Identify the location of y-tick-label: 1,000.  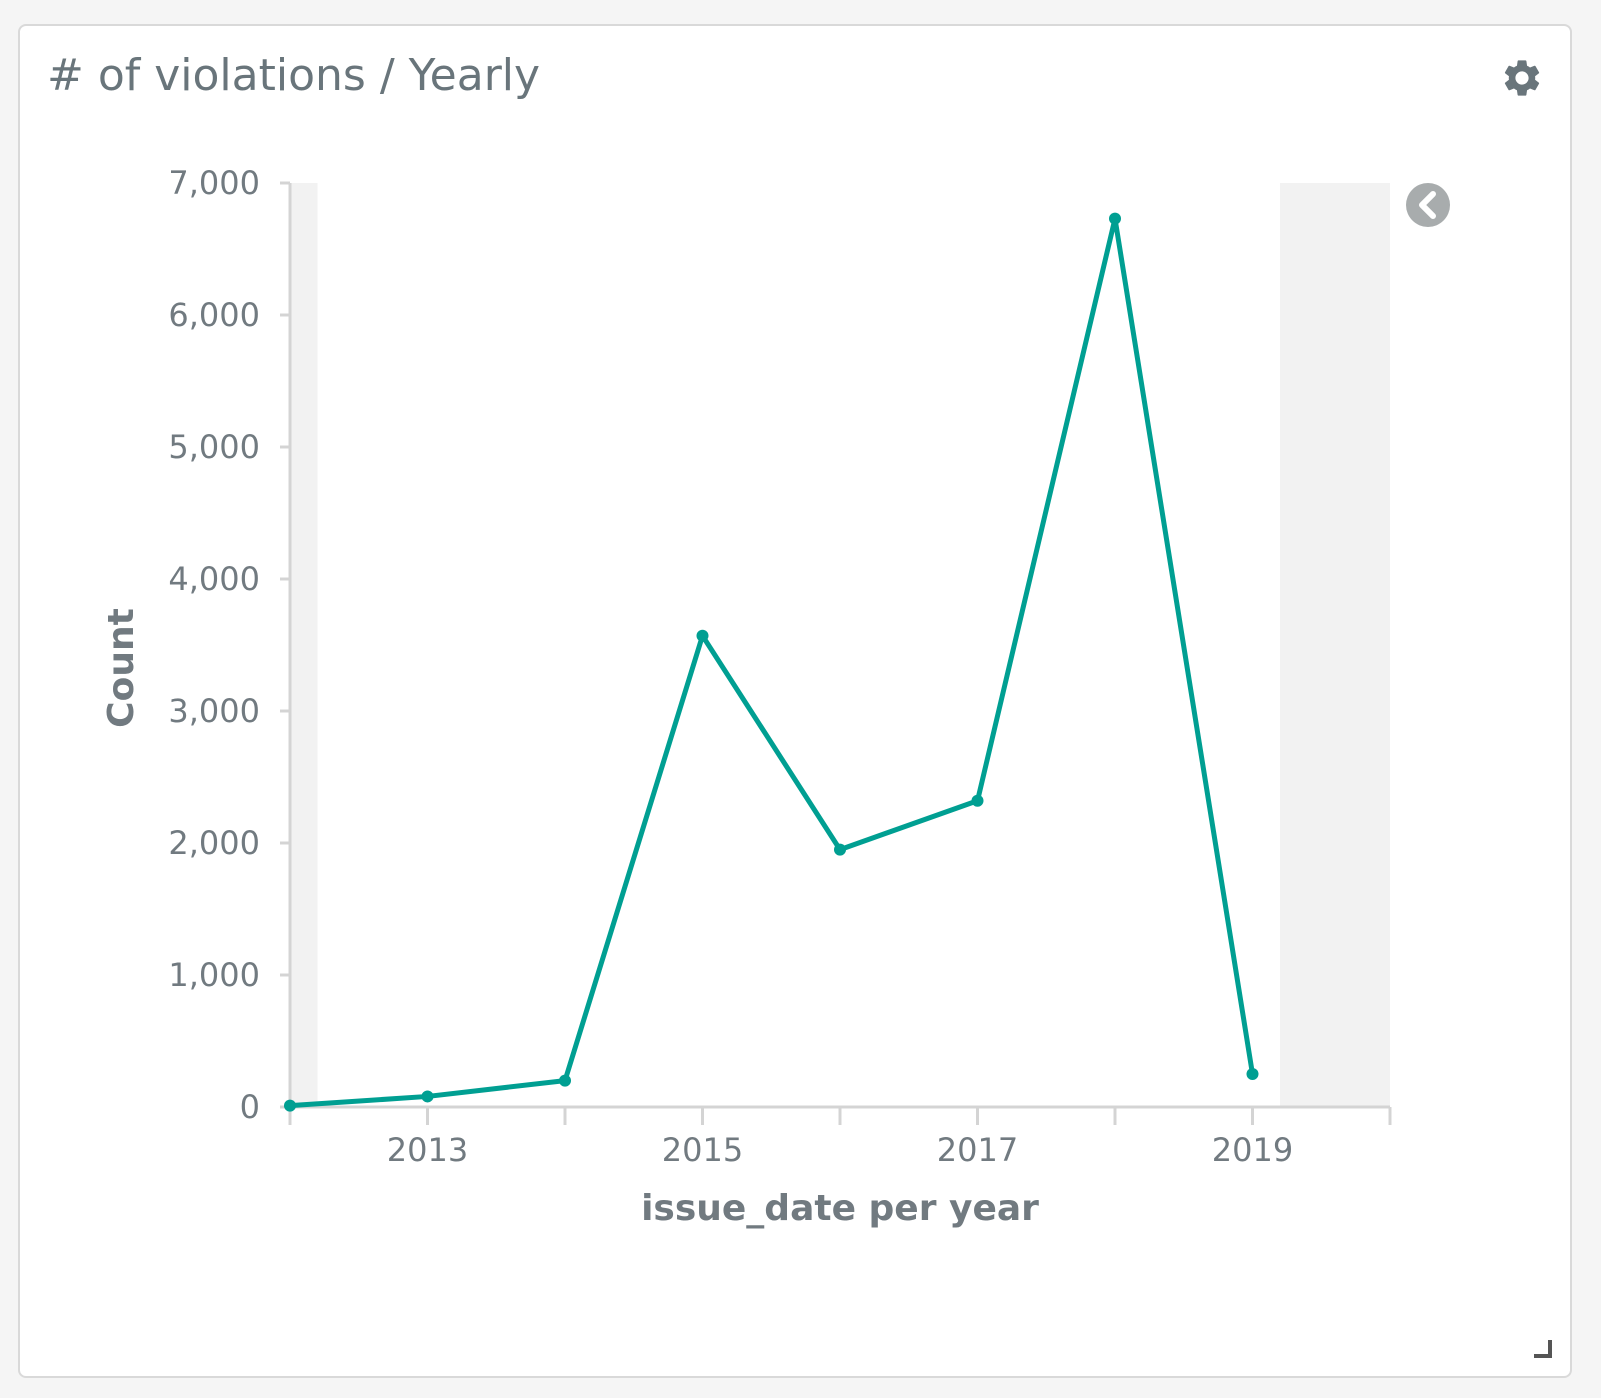
(214, 975).